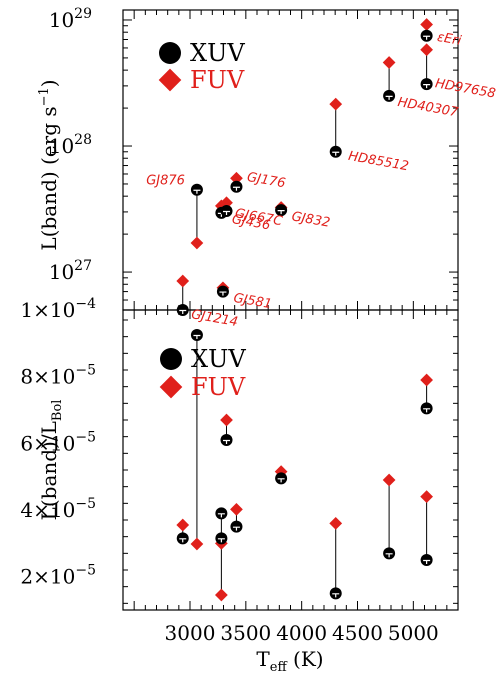  I want to click on bottom-y-tick-labels: 2×10⁻⁵ 4×10⁻⁵ 6×10⁻⁵ 8×10⁻⁵ 1×10⁻⁴, so click(58, 442).